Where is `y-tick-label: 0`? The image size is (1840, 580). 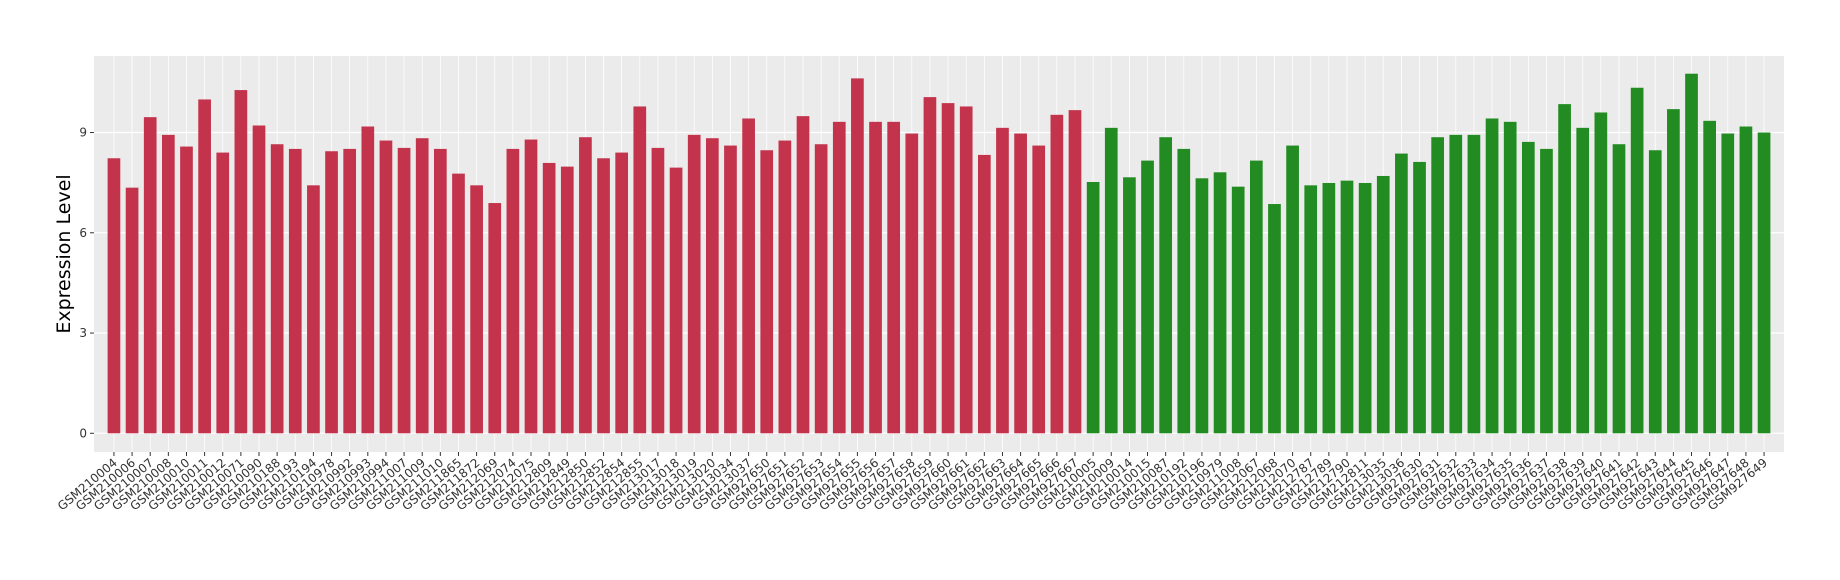 y-tick-label: 0 is located at coordinates (83, 433).